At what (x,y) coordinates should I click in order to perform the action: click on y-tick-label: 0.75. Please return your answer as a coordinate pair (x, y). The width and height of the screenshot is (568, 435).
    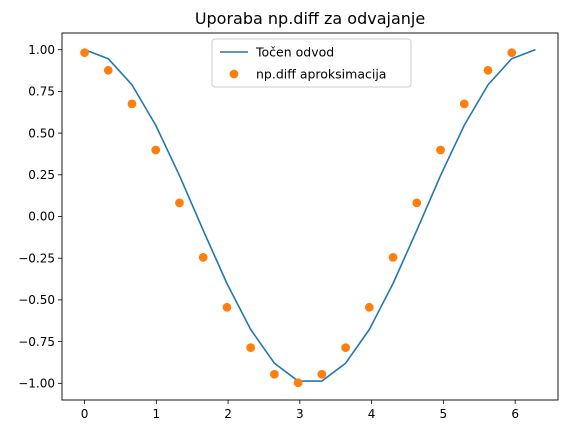
    Looking at the image, I should click on (41, 92).